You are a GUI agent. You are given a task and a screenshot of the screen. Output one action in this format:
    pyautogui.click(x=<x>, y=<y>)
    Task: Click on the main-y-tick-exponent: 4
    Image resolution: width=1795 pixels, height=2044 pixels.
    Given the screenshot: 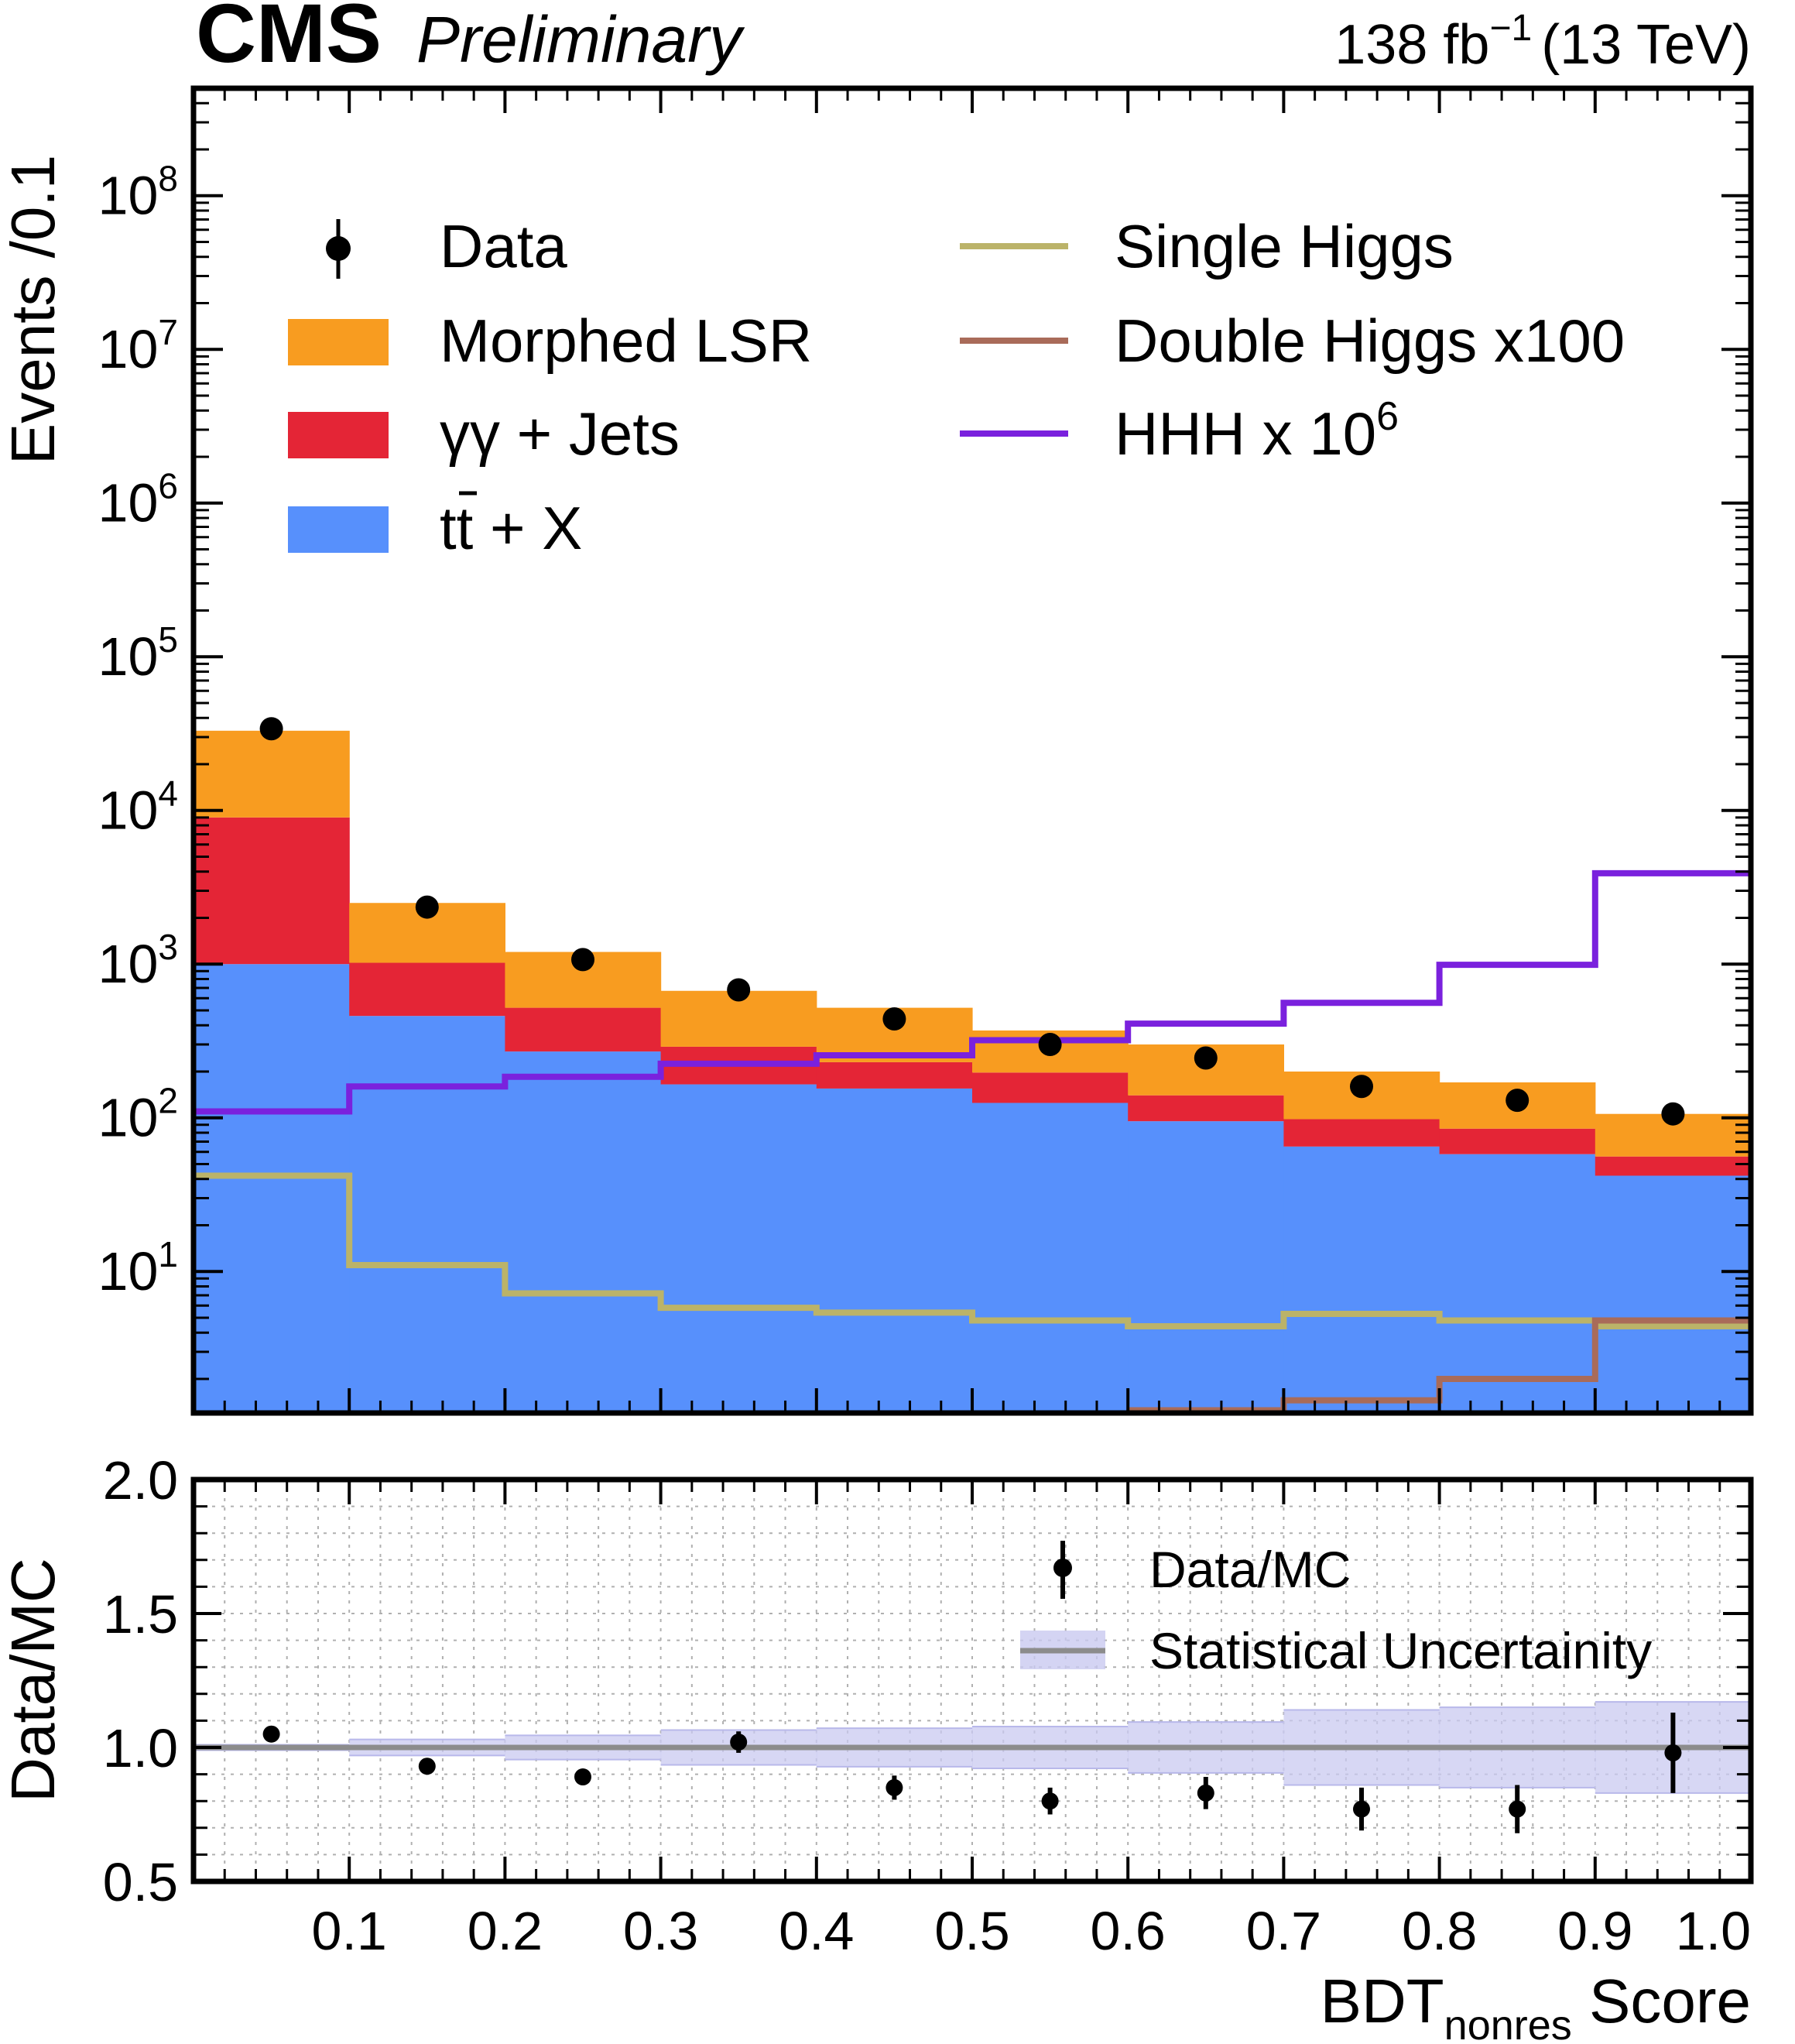 What is the action you would take?
    pyautogui.click(x=168, y=794)
    